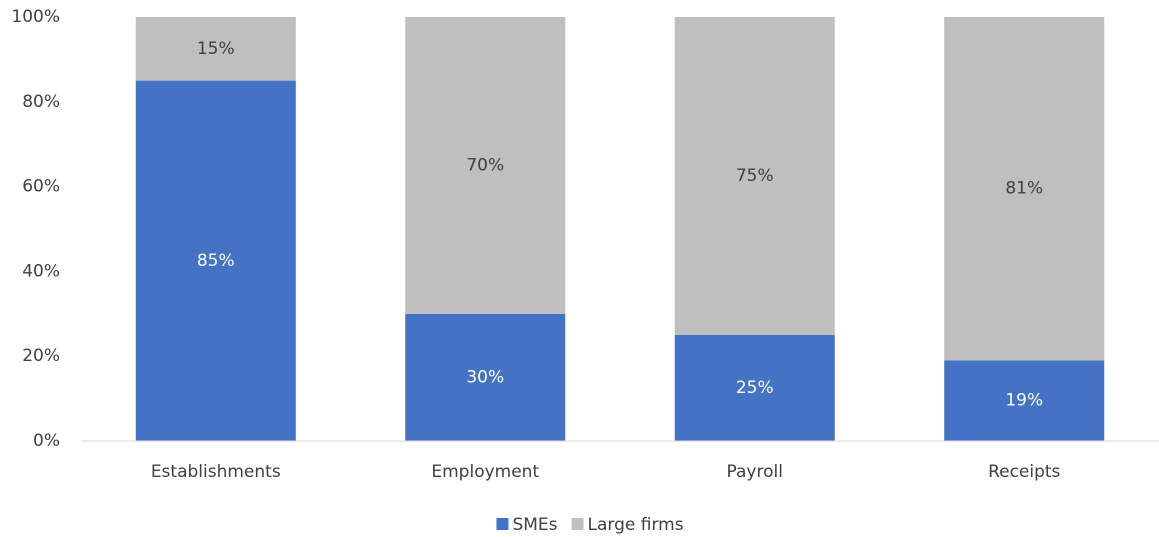 This screenshot has height=537, width=1159. Describe the element at coordinates (35, 17) in the screenshot. I see `y-tick-label: 100%` at that location.